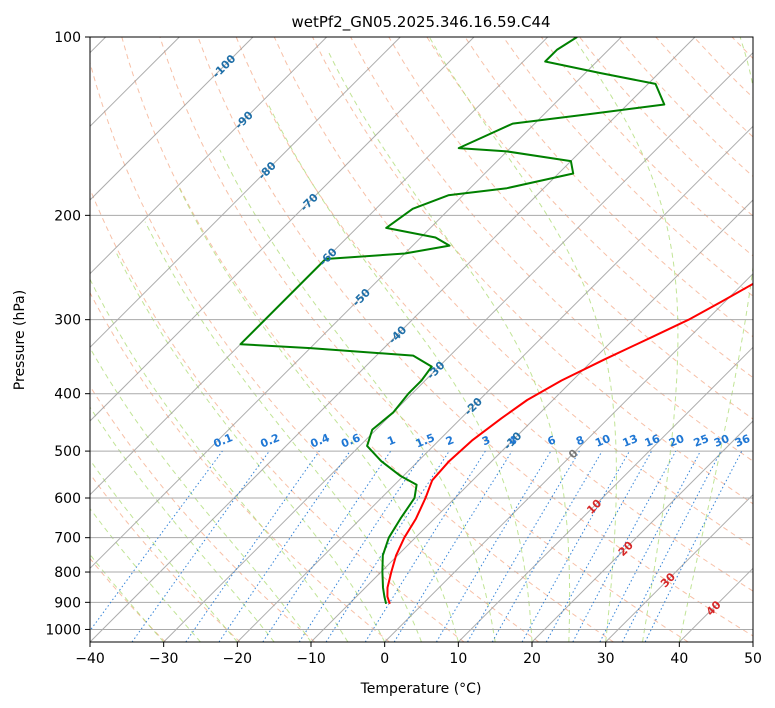 This screenshot has width=775, height=708. What do you see at coordinates (606, 659) in the screenshot?
I see `x-tick-label: 30` at bounding box center [606, 659].